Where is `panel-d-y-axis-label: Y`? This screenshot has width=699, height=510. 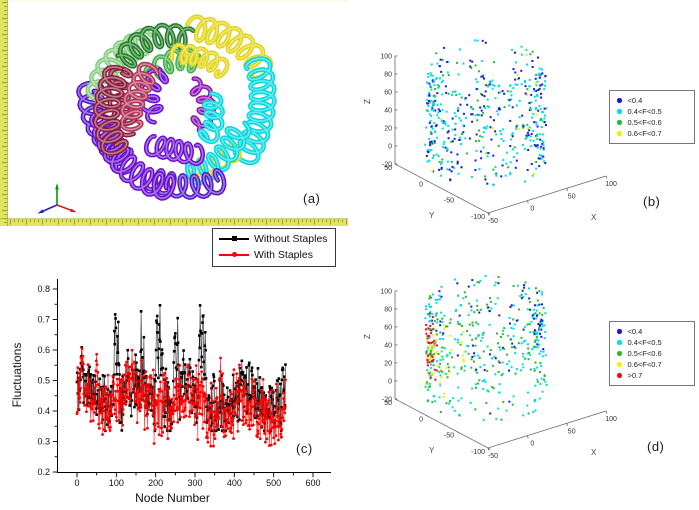
panel-d-y-axis-label: Y is located at coordinates (432, 450).